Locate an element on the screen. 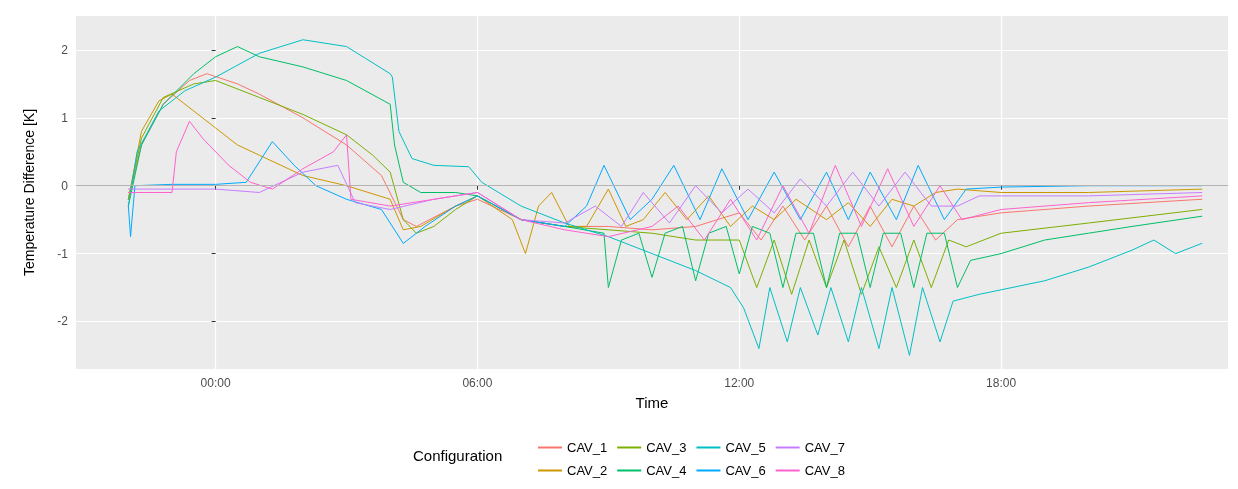 The width and height of the screenshot is (1238, 489). y-axis-title: Temperature Difference [K] is located at coordinates (29, 192).